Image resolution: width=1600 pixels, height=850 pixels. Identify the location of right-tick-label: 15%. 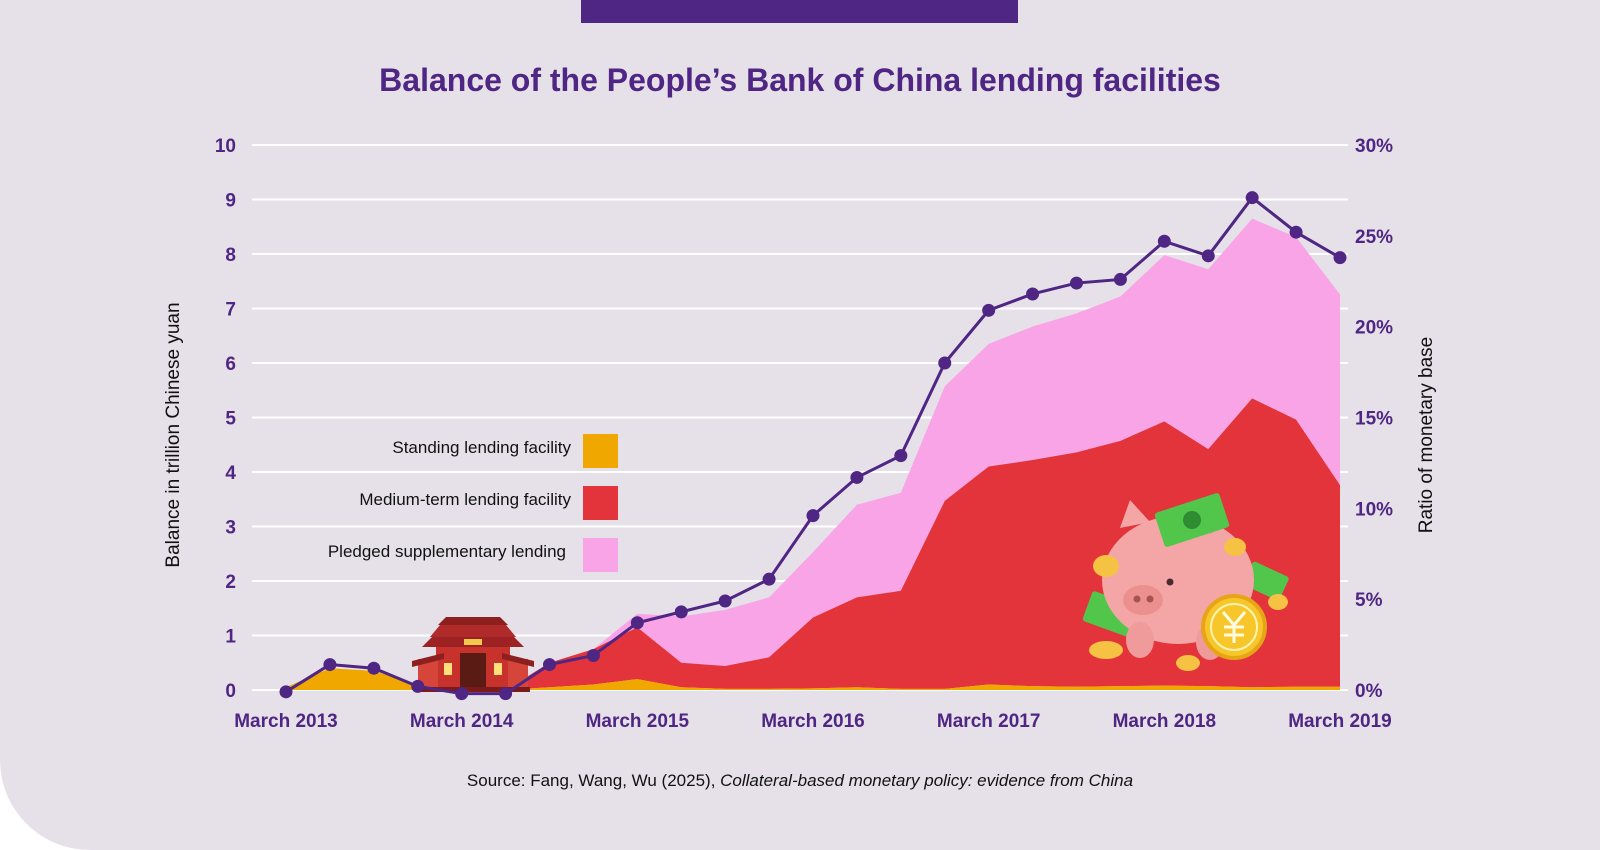
(1374, 419).